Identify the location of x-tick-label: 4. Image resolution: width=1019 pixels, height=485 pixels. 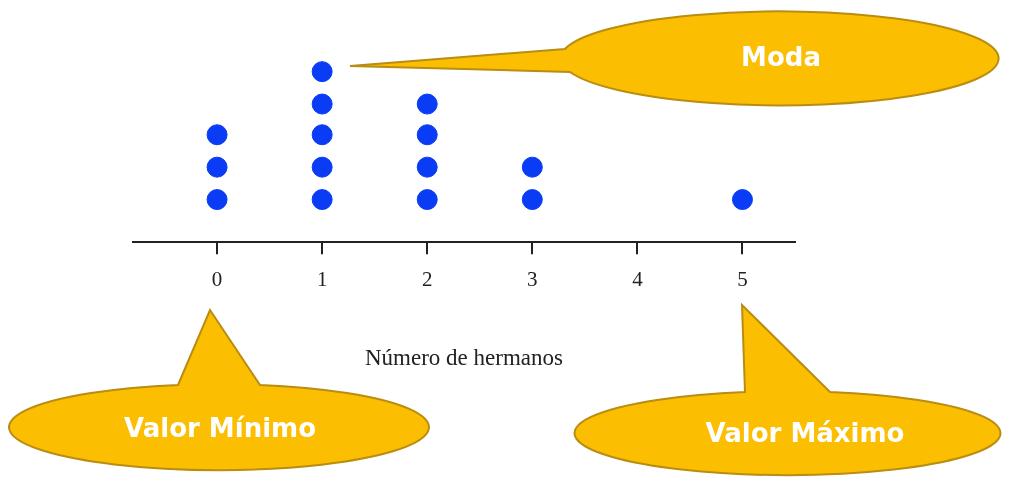
(638, 279).